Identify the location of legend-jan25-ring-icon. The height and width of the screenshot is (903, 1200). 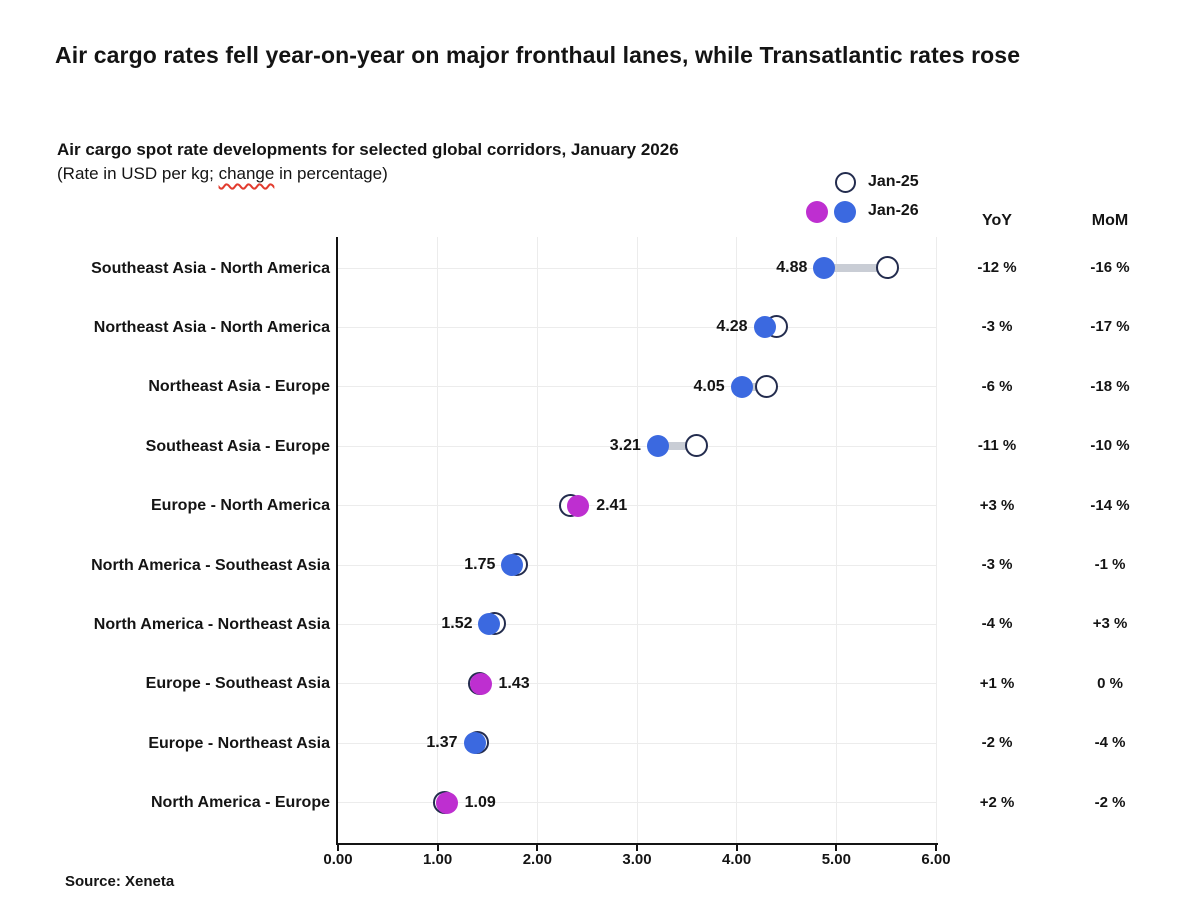
(845, 182).